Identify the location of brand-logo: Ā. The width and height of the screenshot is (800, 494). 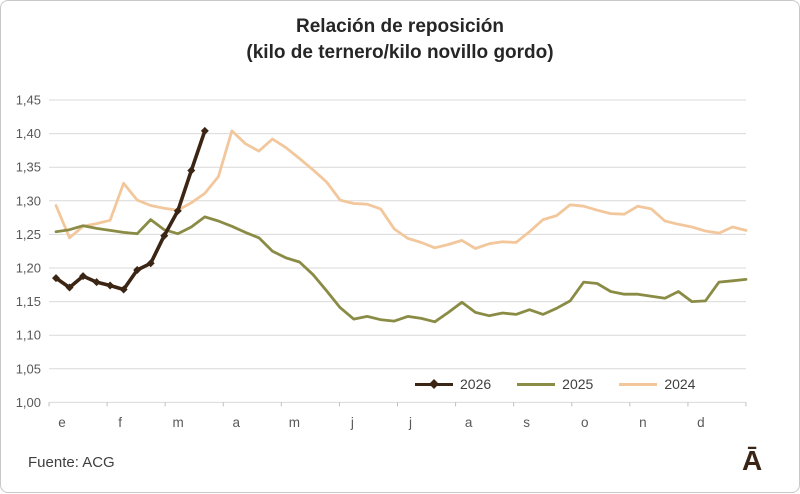
(752, 460).